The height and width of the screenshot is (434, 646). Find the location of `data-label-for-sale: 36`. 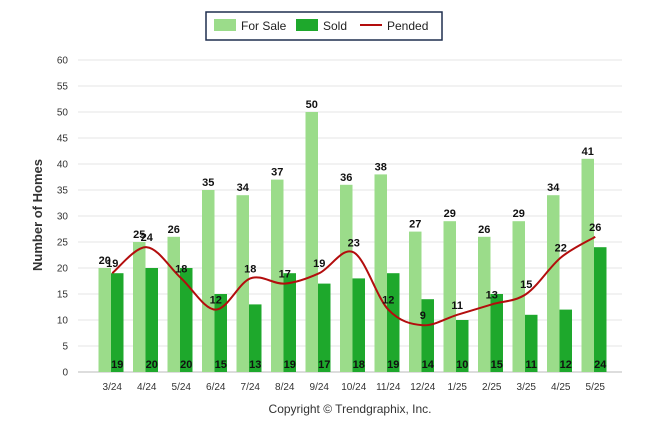

data-label-for-sale: 36 is located at coordinates (346, 178).